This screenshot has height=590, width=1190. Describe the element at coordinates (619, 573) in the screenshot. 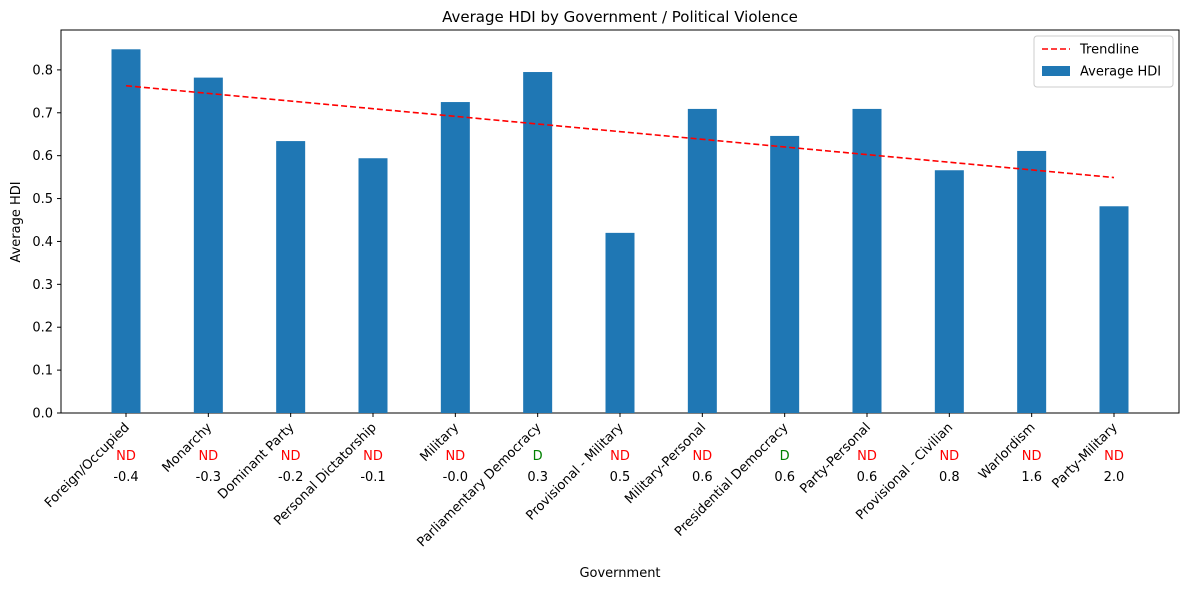

I see `x-axis-label: Government` at that location.